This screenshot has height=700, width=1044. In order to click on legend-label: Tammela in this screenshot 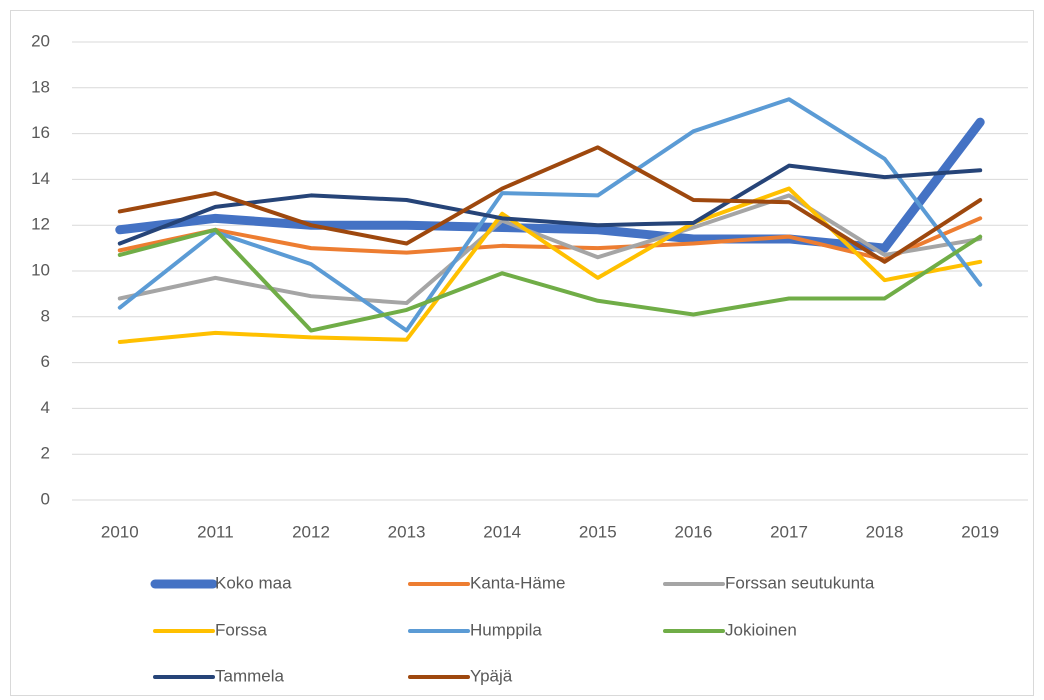, I will do `click(250, 675)`.